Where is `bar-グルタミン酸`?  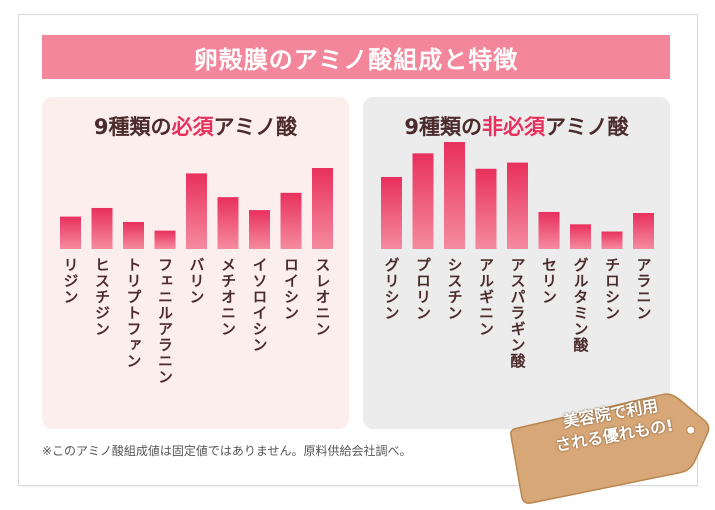
bar-グルタミン酸 is located at coordinates (580, 236).